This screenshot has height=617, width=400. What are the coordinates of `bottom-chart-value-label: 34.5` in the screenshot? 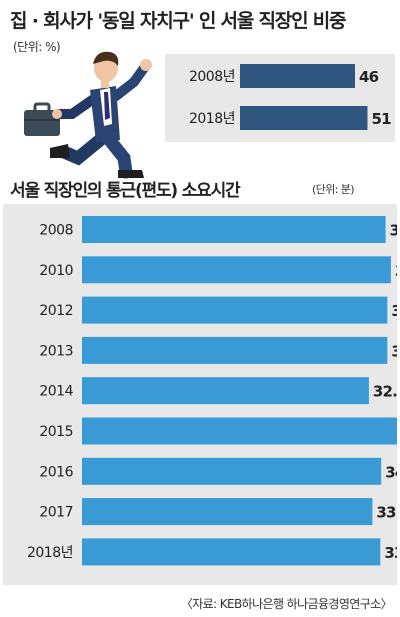 It's located at (393, 231).